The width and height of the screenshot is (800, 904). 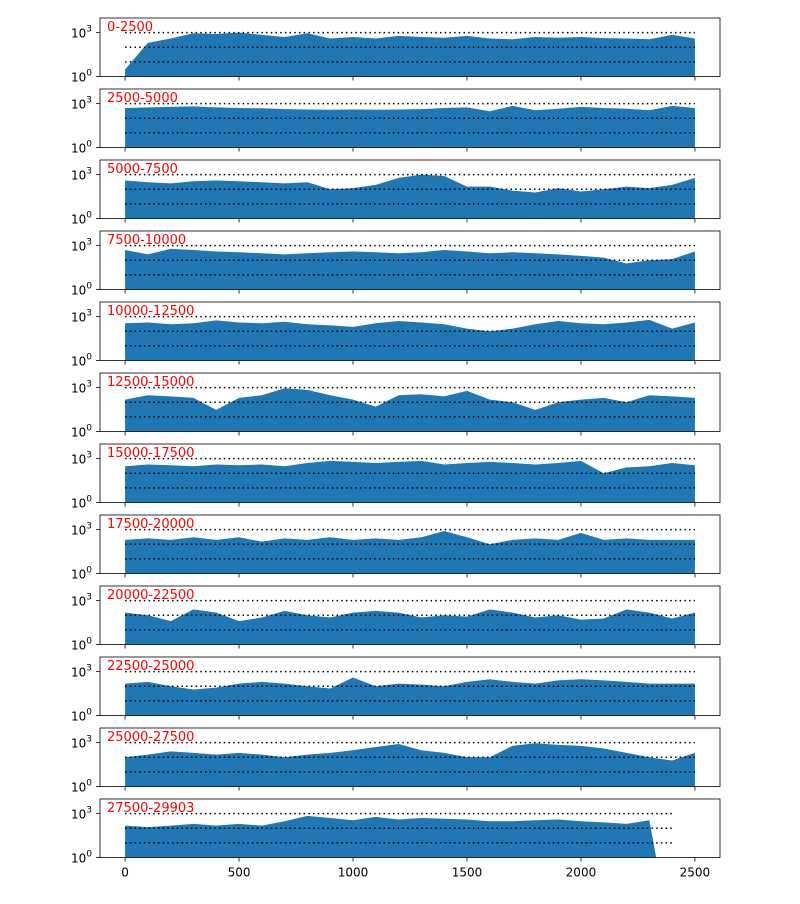 What do you see at coordinates (150, 808) in the screenshot?
I see `panel-label-11: 27500-29903` at bounding box center [150, 808].